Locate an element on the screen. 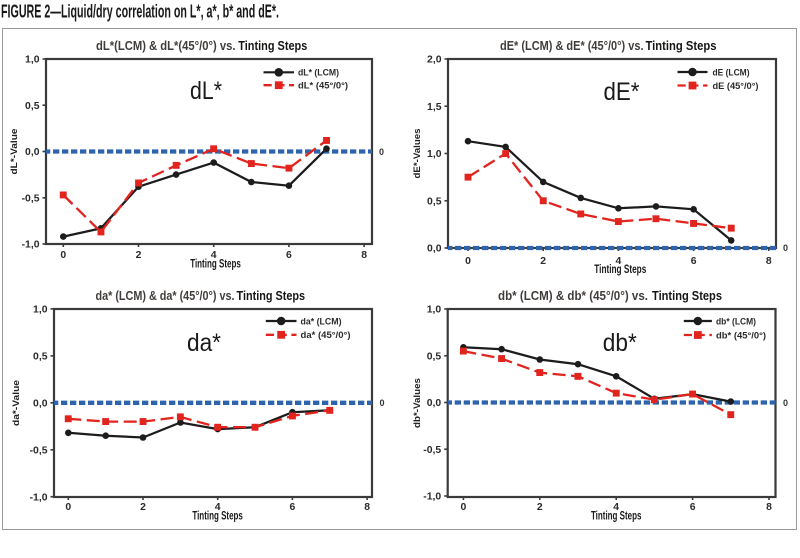 Image resolution: width=800 pixels, height=558 pixels. svg-text: db* is located at coordinates (620, 343).